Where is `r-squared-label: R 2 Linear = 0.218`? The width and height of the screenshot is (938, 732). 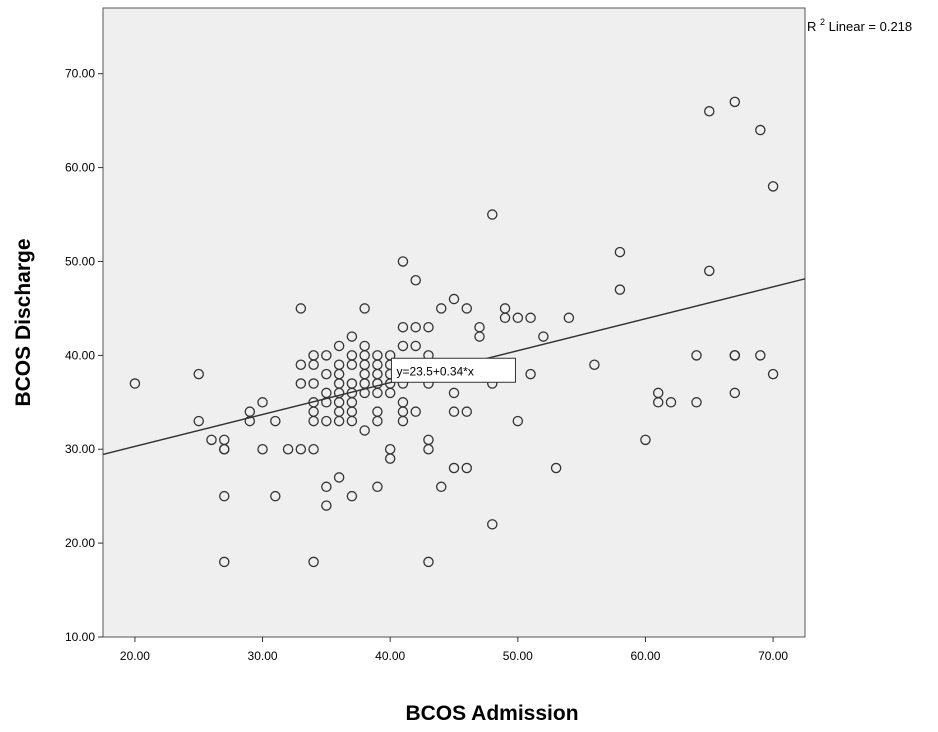 r-squared-label: R 2 Linear = 0.218 is located at coordinates (859, 23).